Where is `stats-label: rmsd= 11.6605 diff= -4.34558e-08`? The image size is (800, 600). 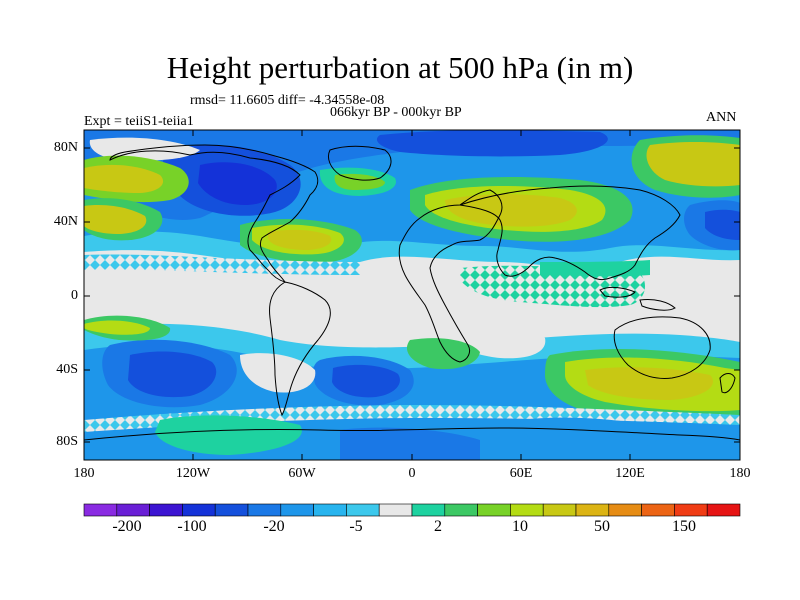 stats-label: rmsd= 11.6605 diff= -4.34558e-08 is located at coordinates (287, 100).